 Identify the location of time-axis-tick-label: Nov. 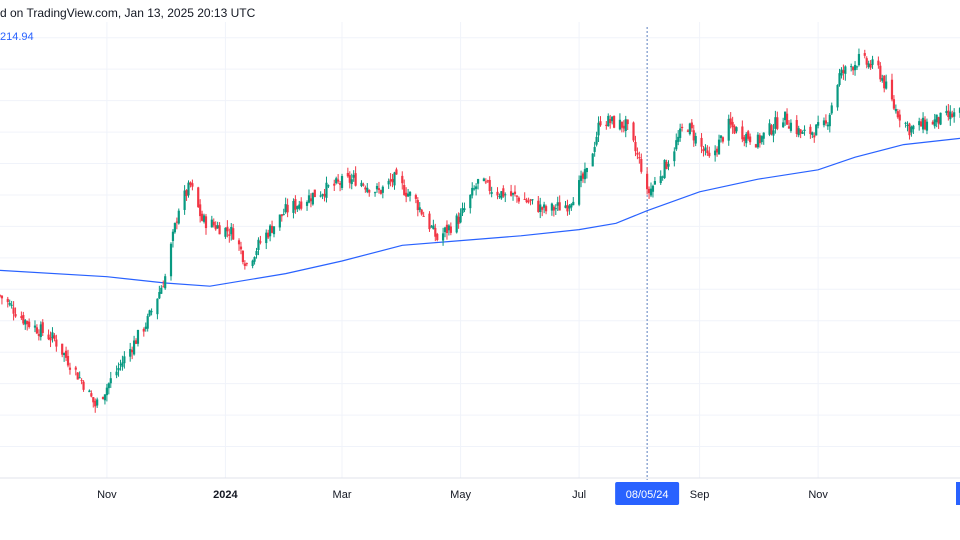
(818, 495).